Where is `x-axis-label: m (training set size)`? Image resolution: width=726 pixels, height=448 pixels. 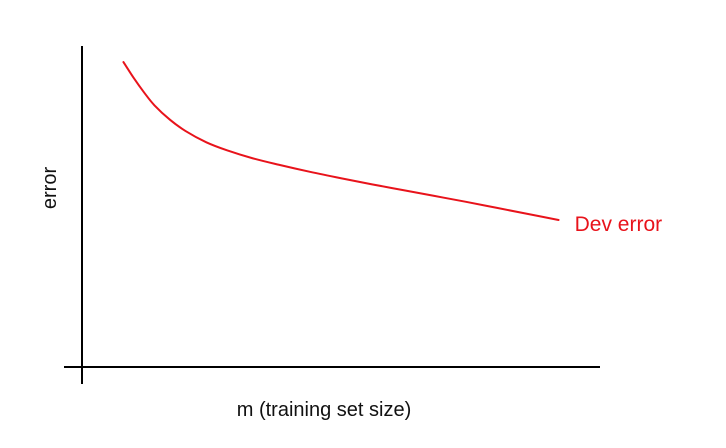
x-axis-label: m (training set size) is located at coordinates (324, 410).